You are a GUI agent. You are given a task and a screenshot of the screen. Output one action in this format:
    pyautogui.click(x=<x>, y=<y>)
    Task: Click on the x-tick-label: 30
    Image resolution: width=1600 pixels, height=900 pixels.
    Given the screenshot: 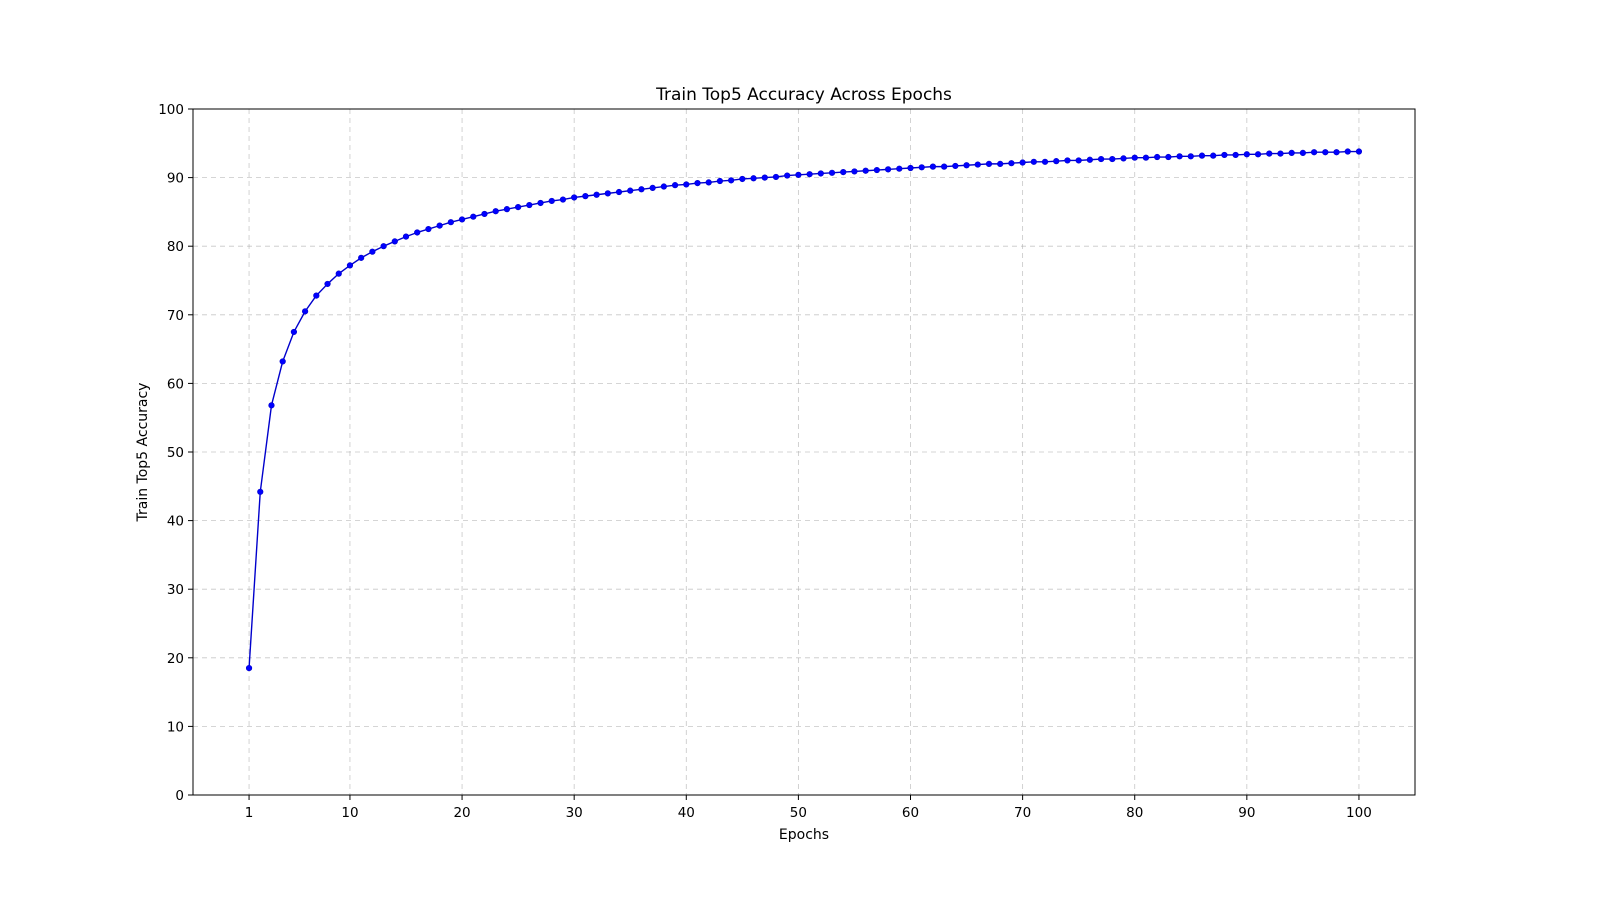 What is the action you would take?
    pyautogui.click(x=574, y=813)
    